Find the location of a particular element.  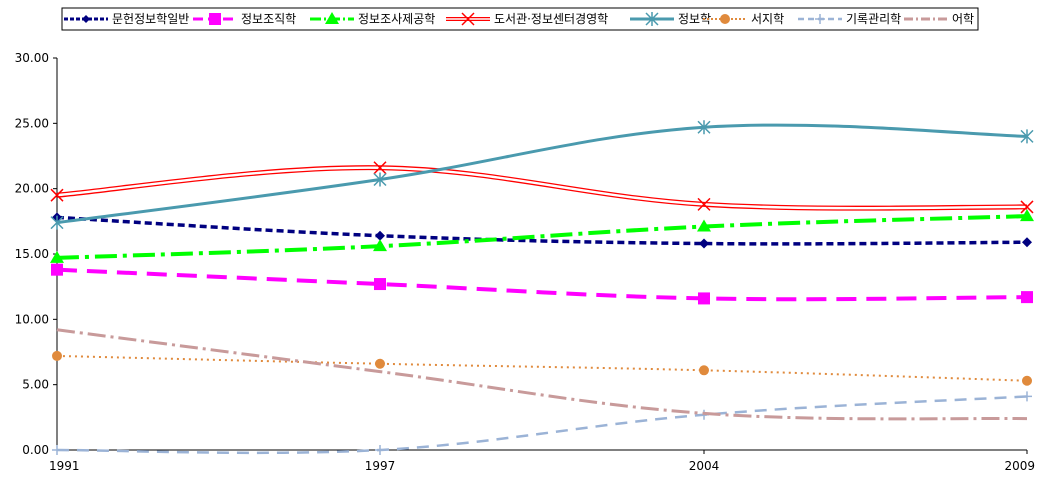

legend-label: 어학 is located at coordinates (963, 19).